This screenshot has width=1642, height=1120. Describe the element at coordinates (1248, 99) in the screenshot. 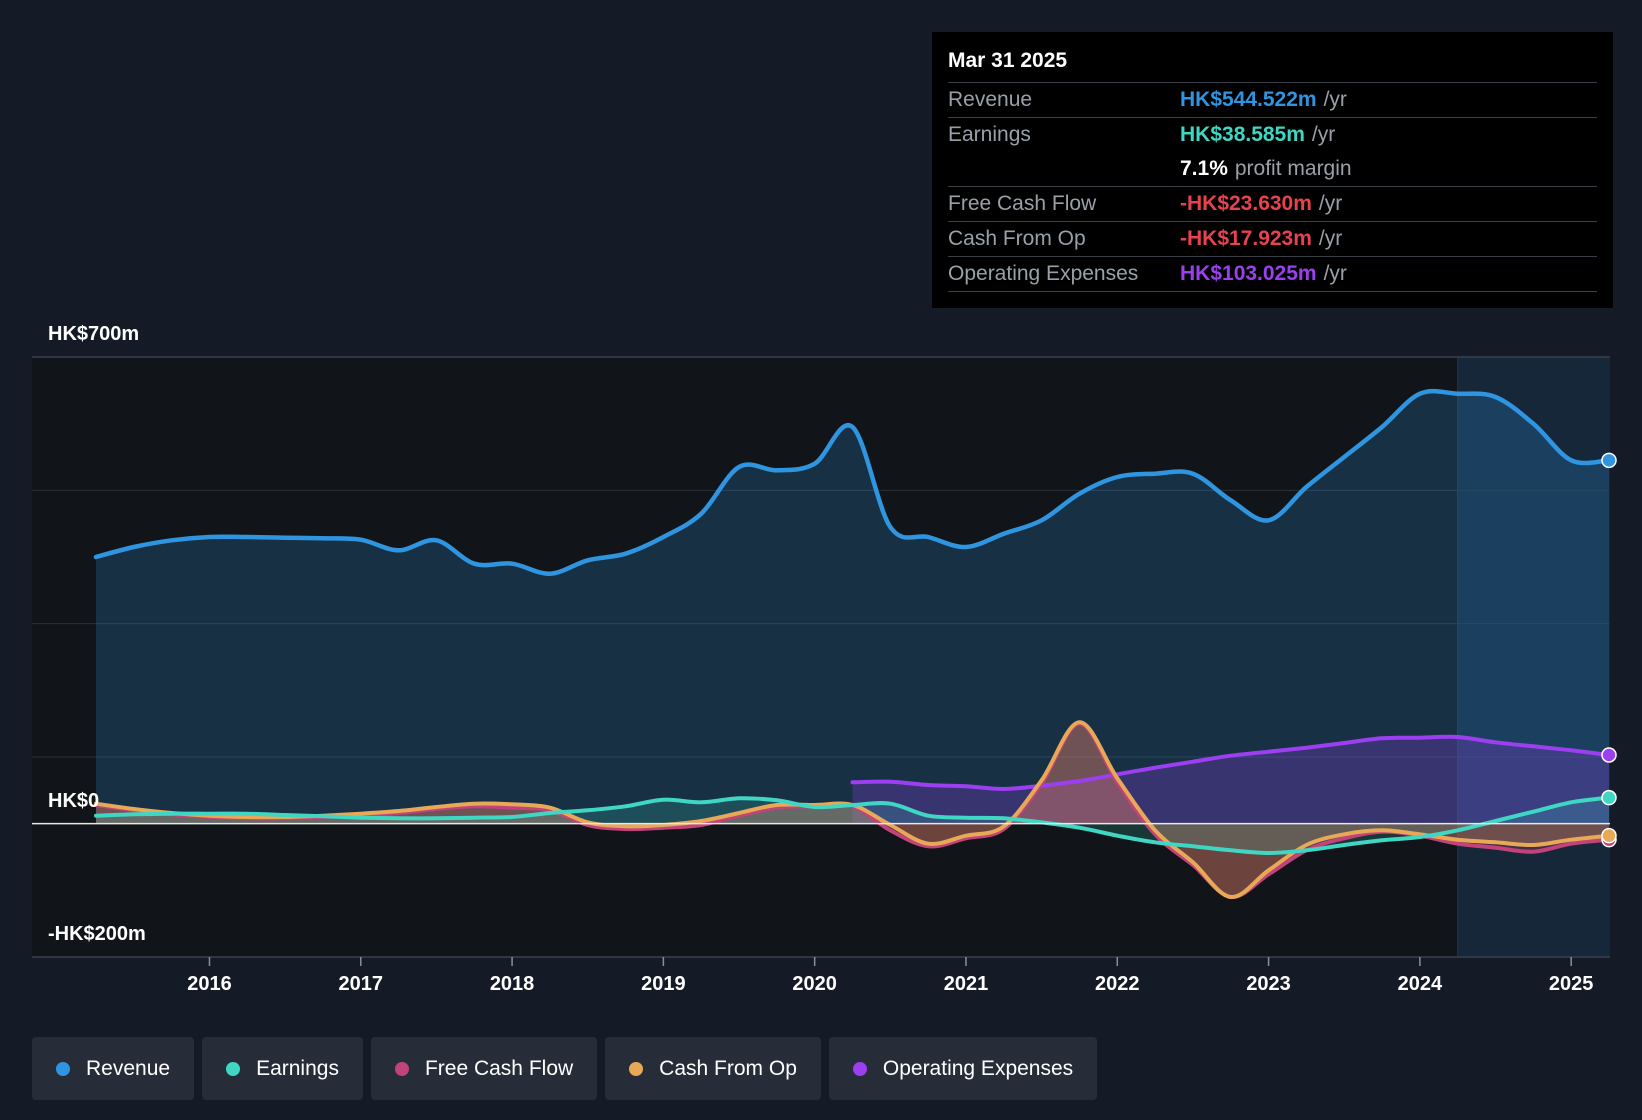

I see `tooltip-value: HK$544.522m` at that location.